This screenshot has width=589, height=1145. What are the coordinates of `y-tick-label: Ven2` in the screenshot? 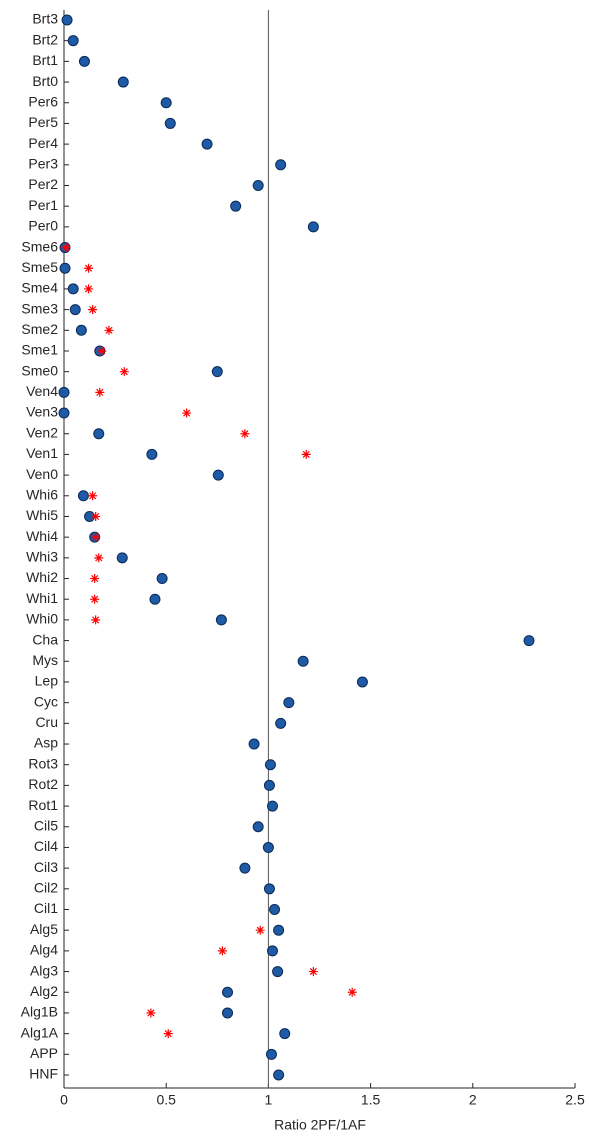 It's located at (42, 432).